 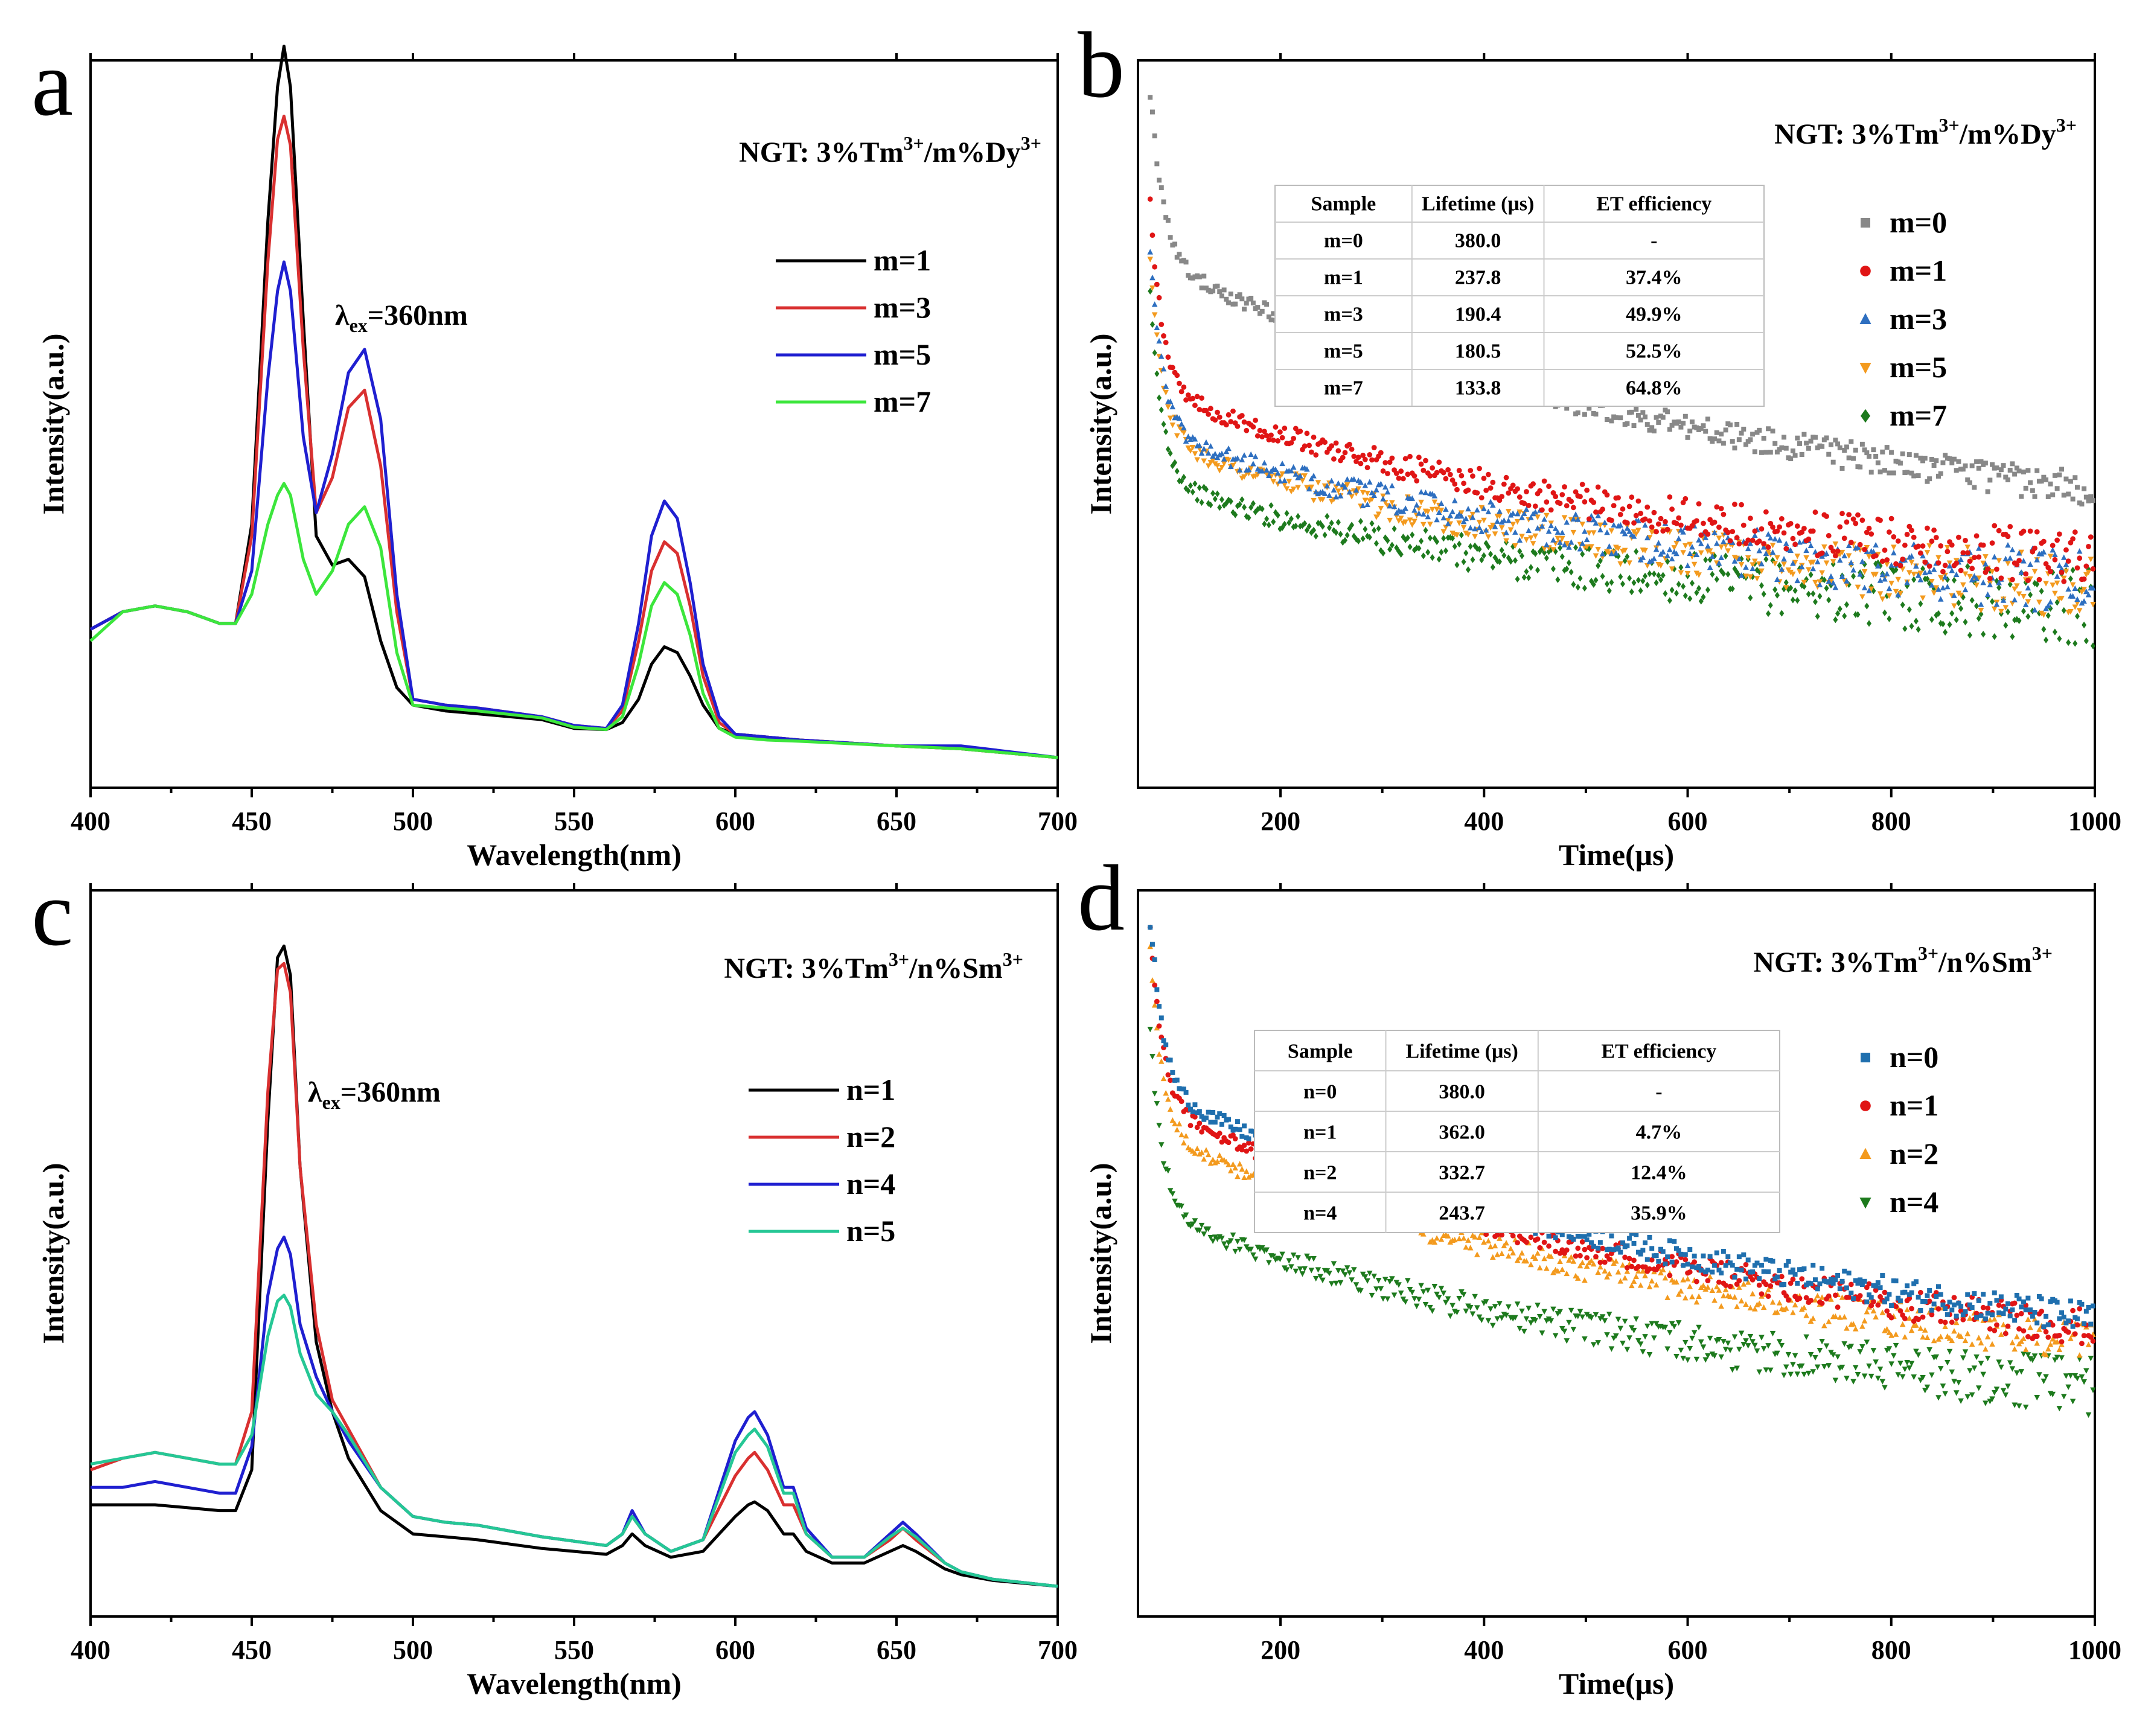 What do you see at coordinates (1918, 319) in the screenshot?
I see `legend-label: m=3` at bounding box center [1918, 319].